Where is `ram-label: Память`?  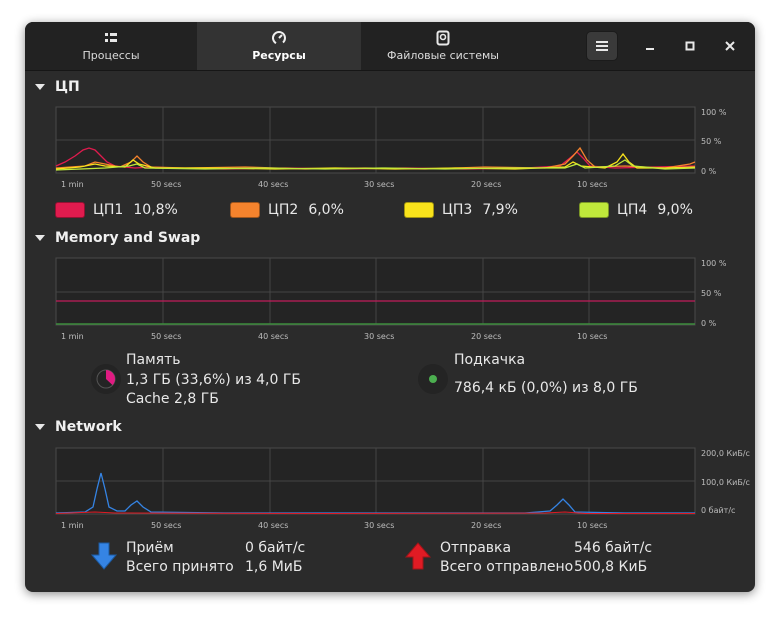 ram-label: Память is located at coordinates (153, 360).